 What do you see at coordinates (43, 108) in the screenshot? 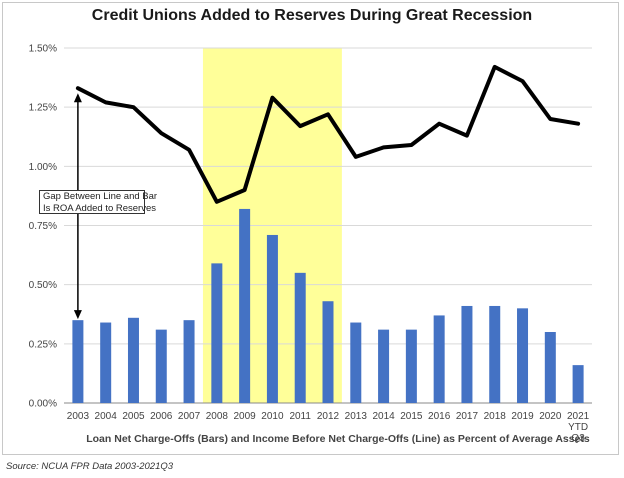
I see `y-tick-label: 1.25%` at bounding box center [43, 108].